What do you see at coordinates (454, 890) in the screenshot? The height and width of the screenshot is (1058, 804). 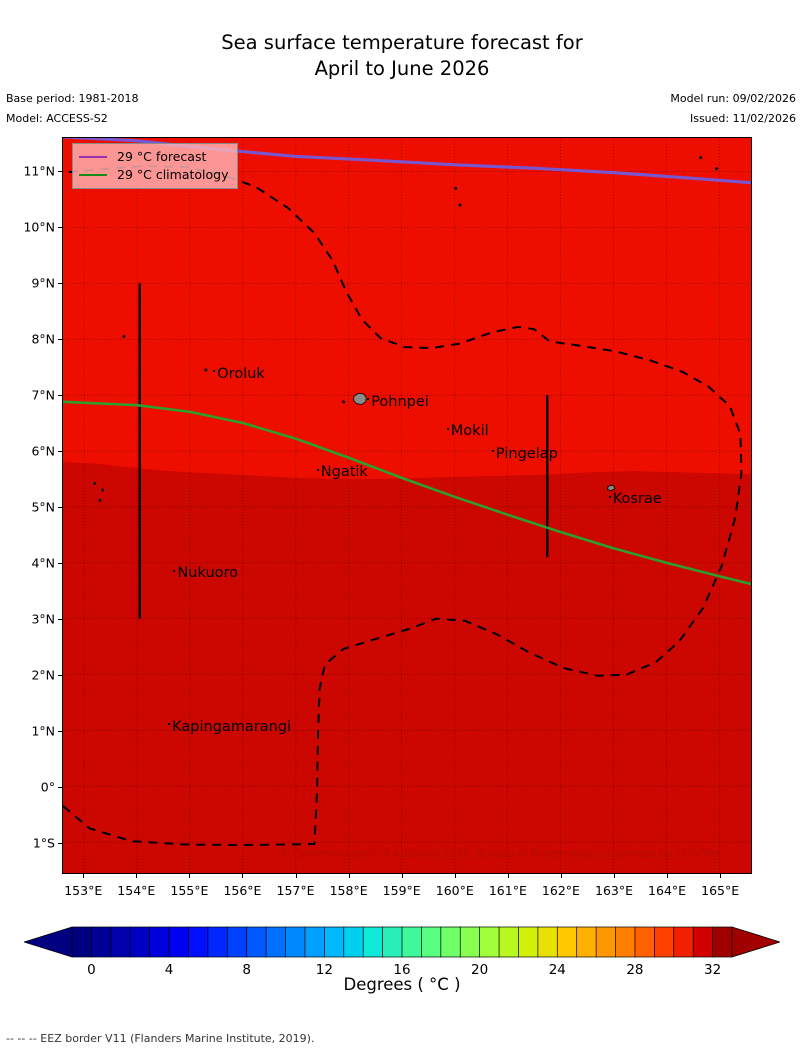 I see `x-tick-label: 160°E` at bounding box center [454, 890].